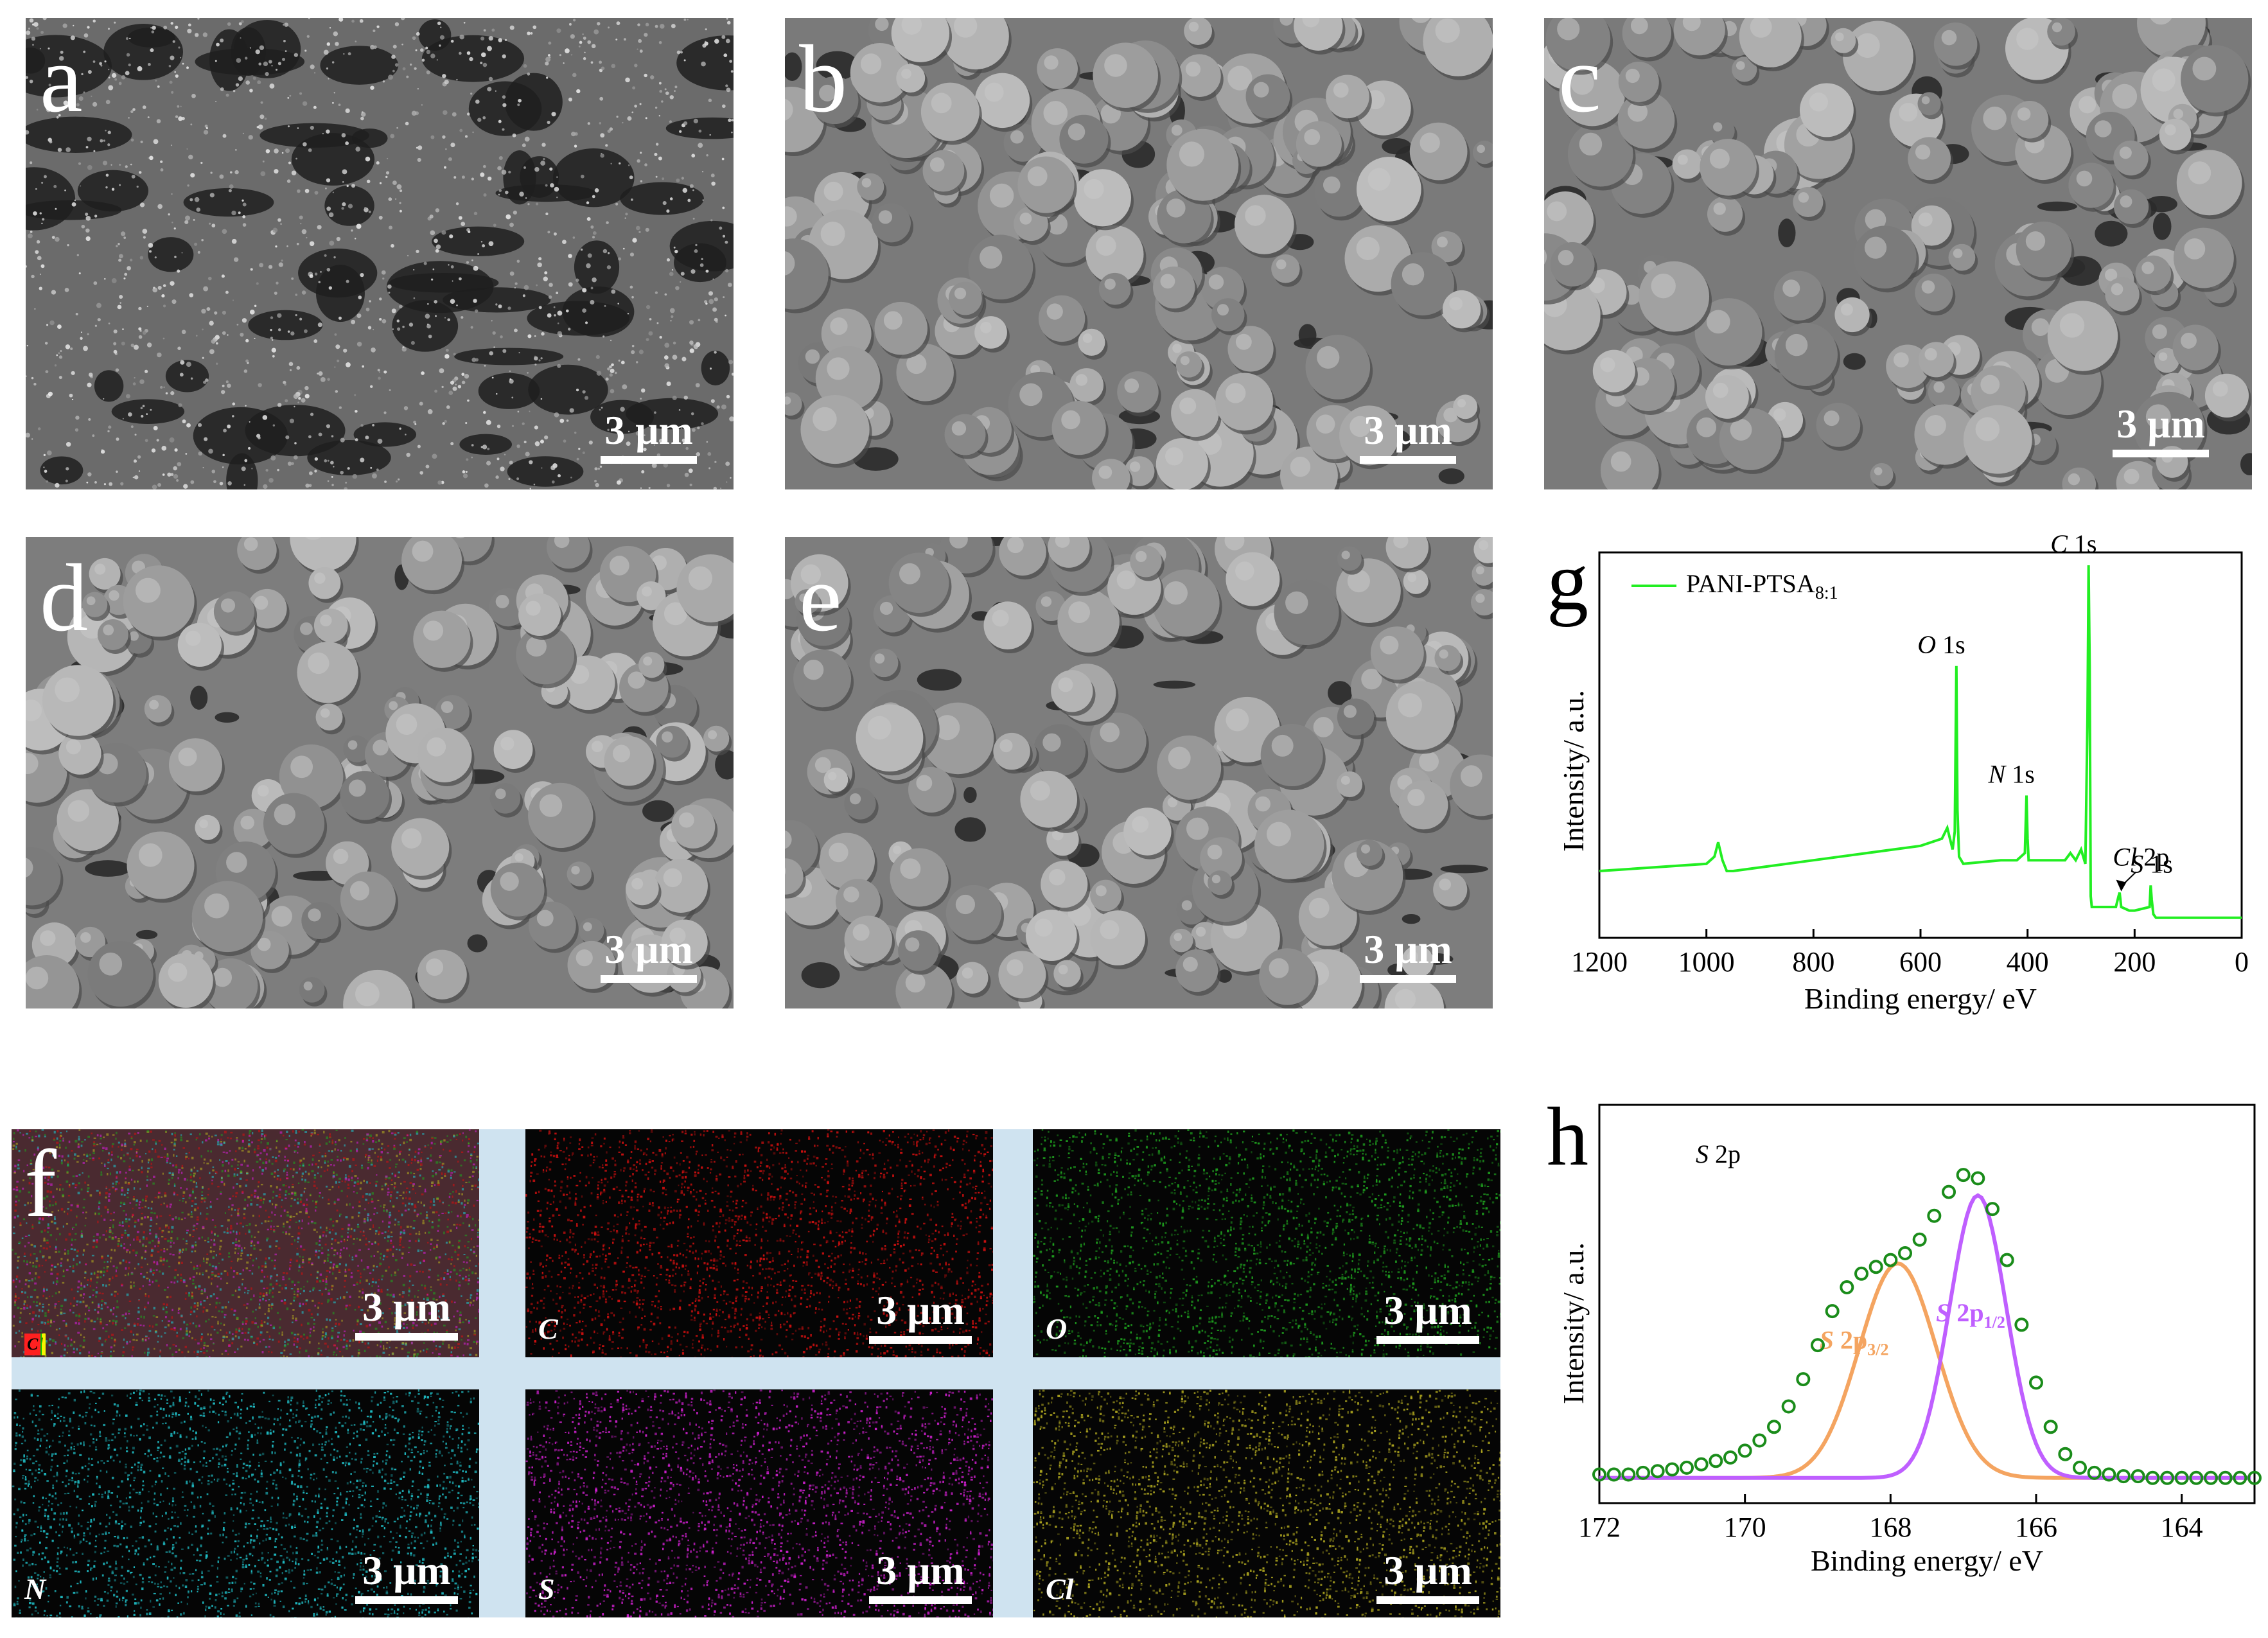 This screenshot has width=2268, height=1638. I want to click on scale-bar-e: 3 μm, so click(1408, 956).